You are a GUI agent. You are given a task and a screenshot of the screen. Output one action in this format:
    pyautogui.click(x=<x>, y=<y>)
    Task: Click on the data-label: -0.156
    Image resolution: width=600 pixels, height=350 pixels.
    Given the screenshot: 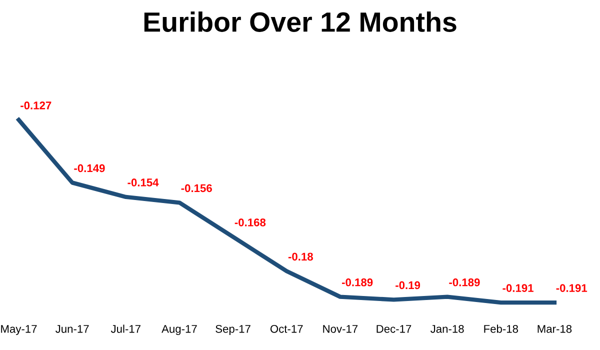 What is the action you would take?
    pyautogui.click(x=196, y=188)
    